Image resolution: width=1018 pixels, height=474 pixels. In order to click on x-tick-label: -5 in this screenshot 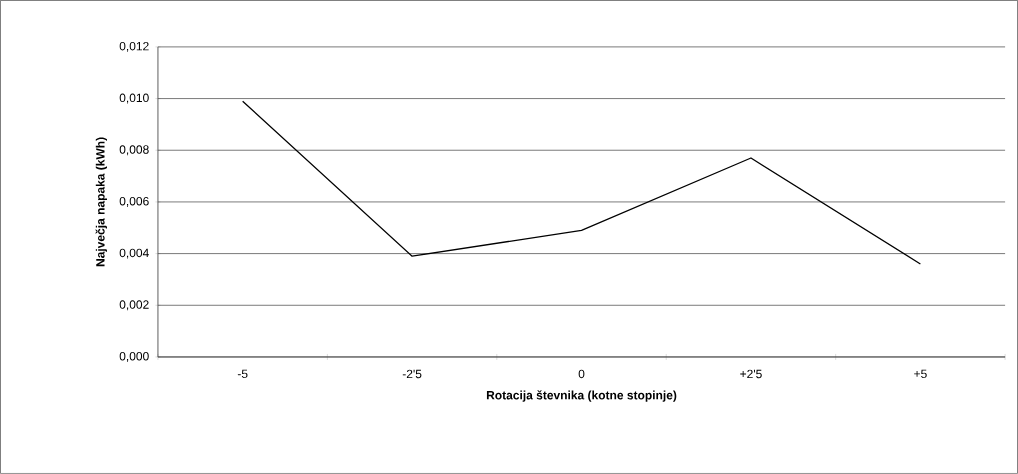, I will do `click(242, 374)`.